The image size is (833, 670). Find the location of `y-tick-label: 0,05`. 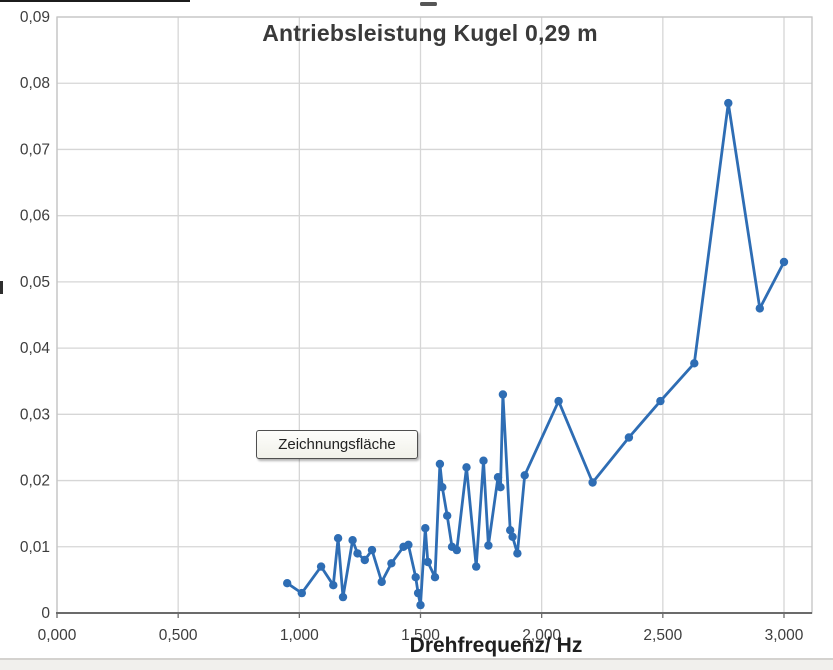

y-tick-label: 0,05 is located at coordinates (35, 282).